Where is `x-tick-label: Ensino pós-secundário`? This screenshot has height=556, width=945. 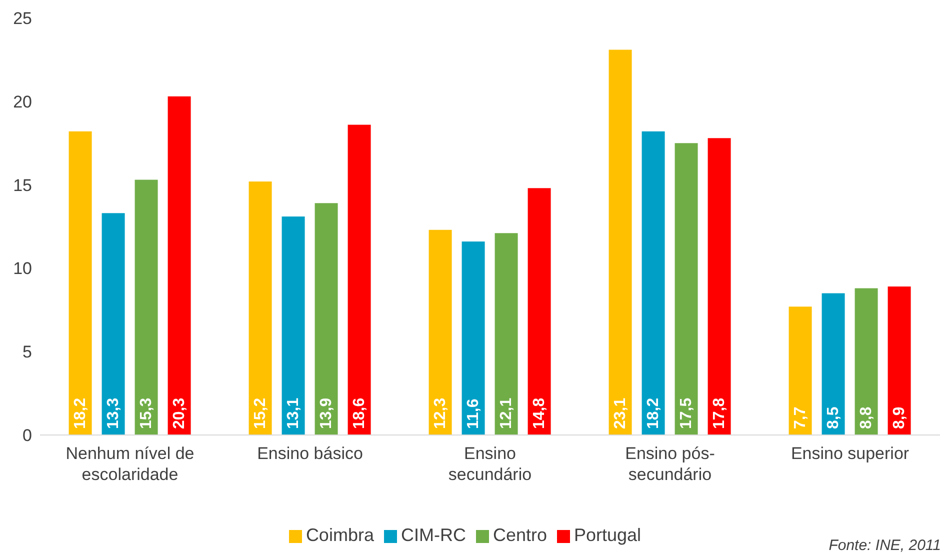
x-tick-label: Ensino pós-secundário is located at coordinates (670, 464).